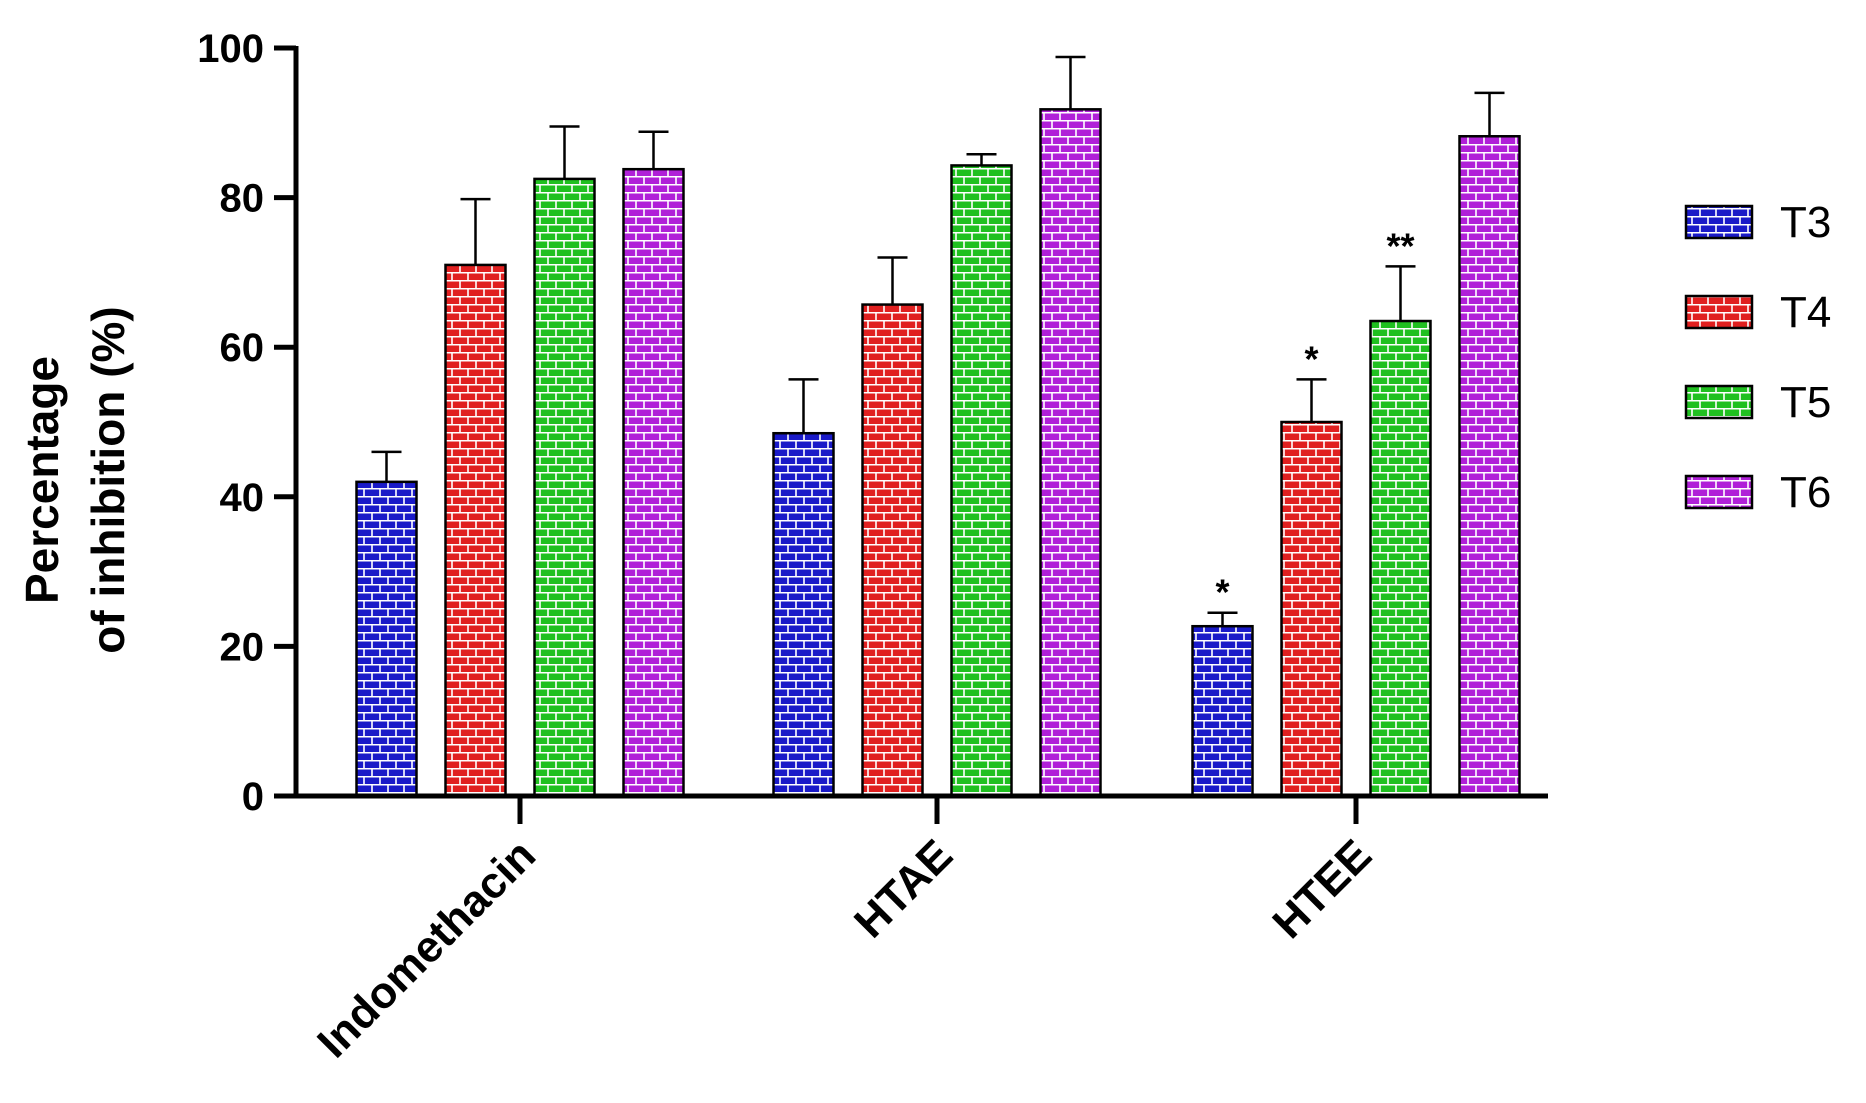  What do you see at coordinates (981, 481) in the screenshot?
I see `bar-t5-htae` at bounding box center [981, 481].